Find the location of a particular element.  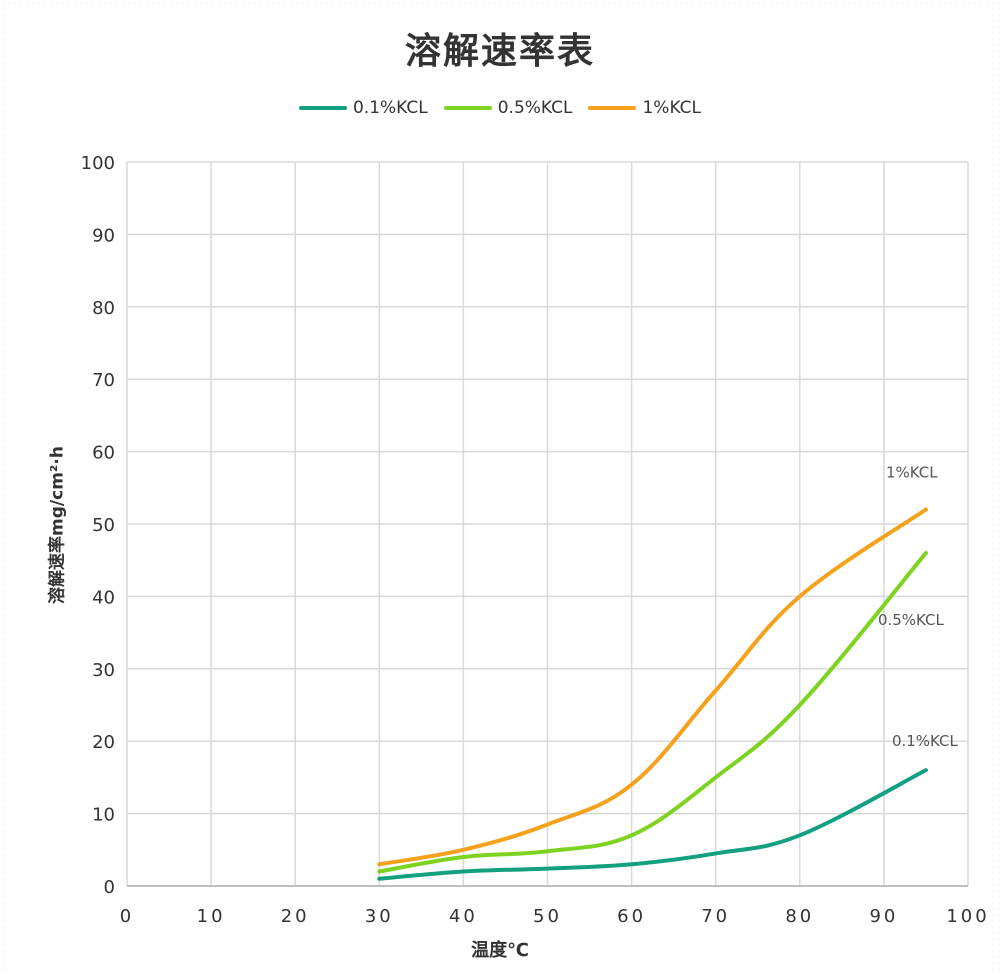

x-tick-label: 20 is located at coordinates (295, 916).